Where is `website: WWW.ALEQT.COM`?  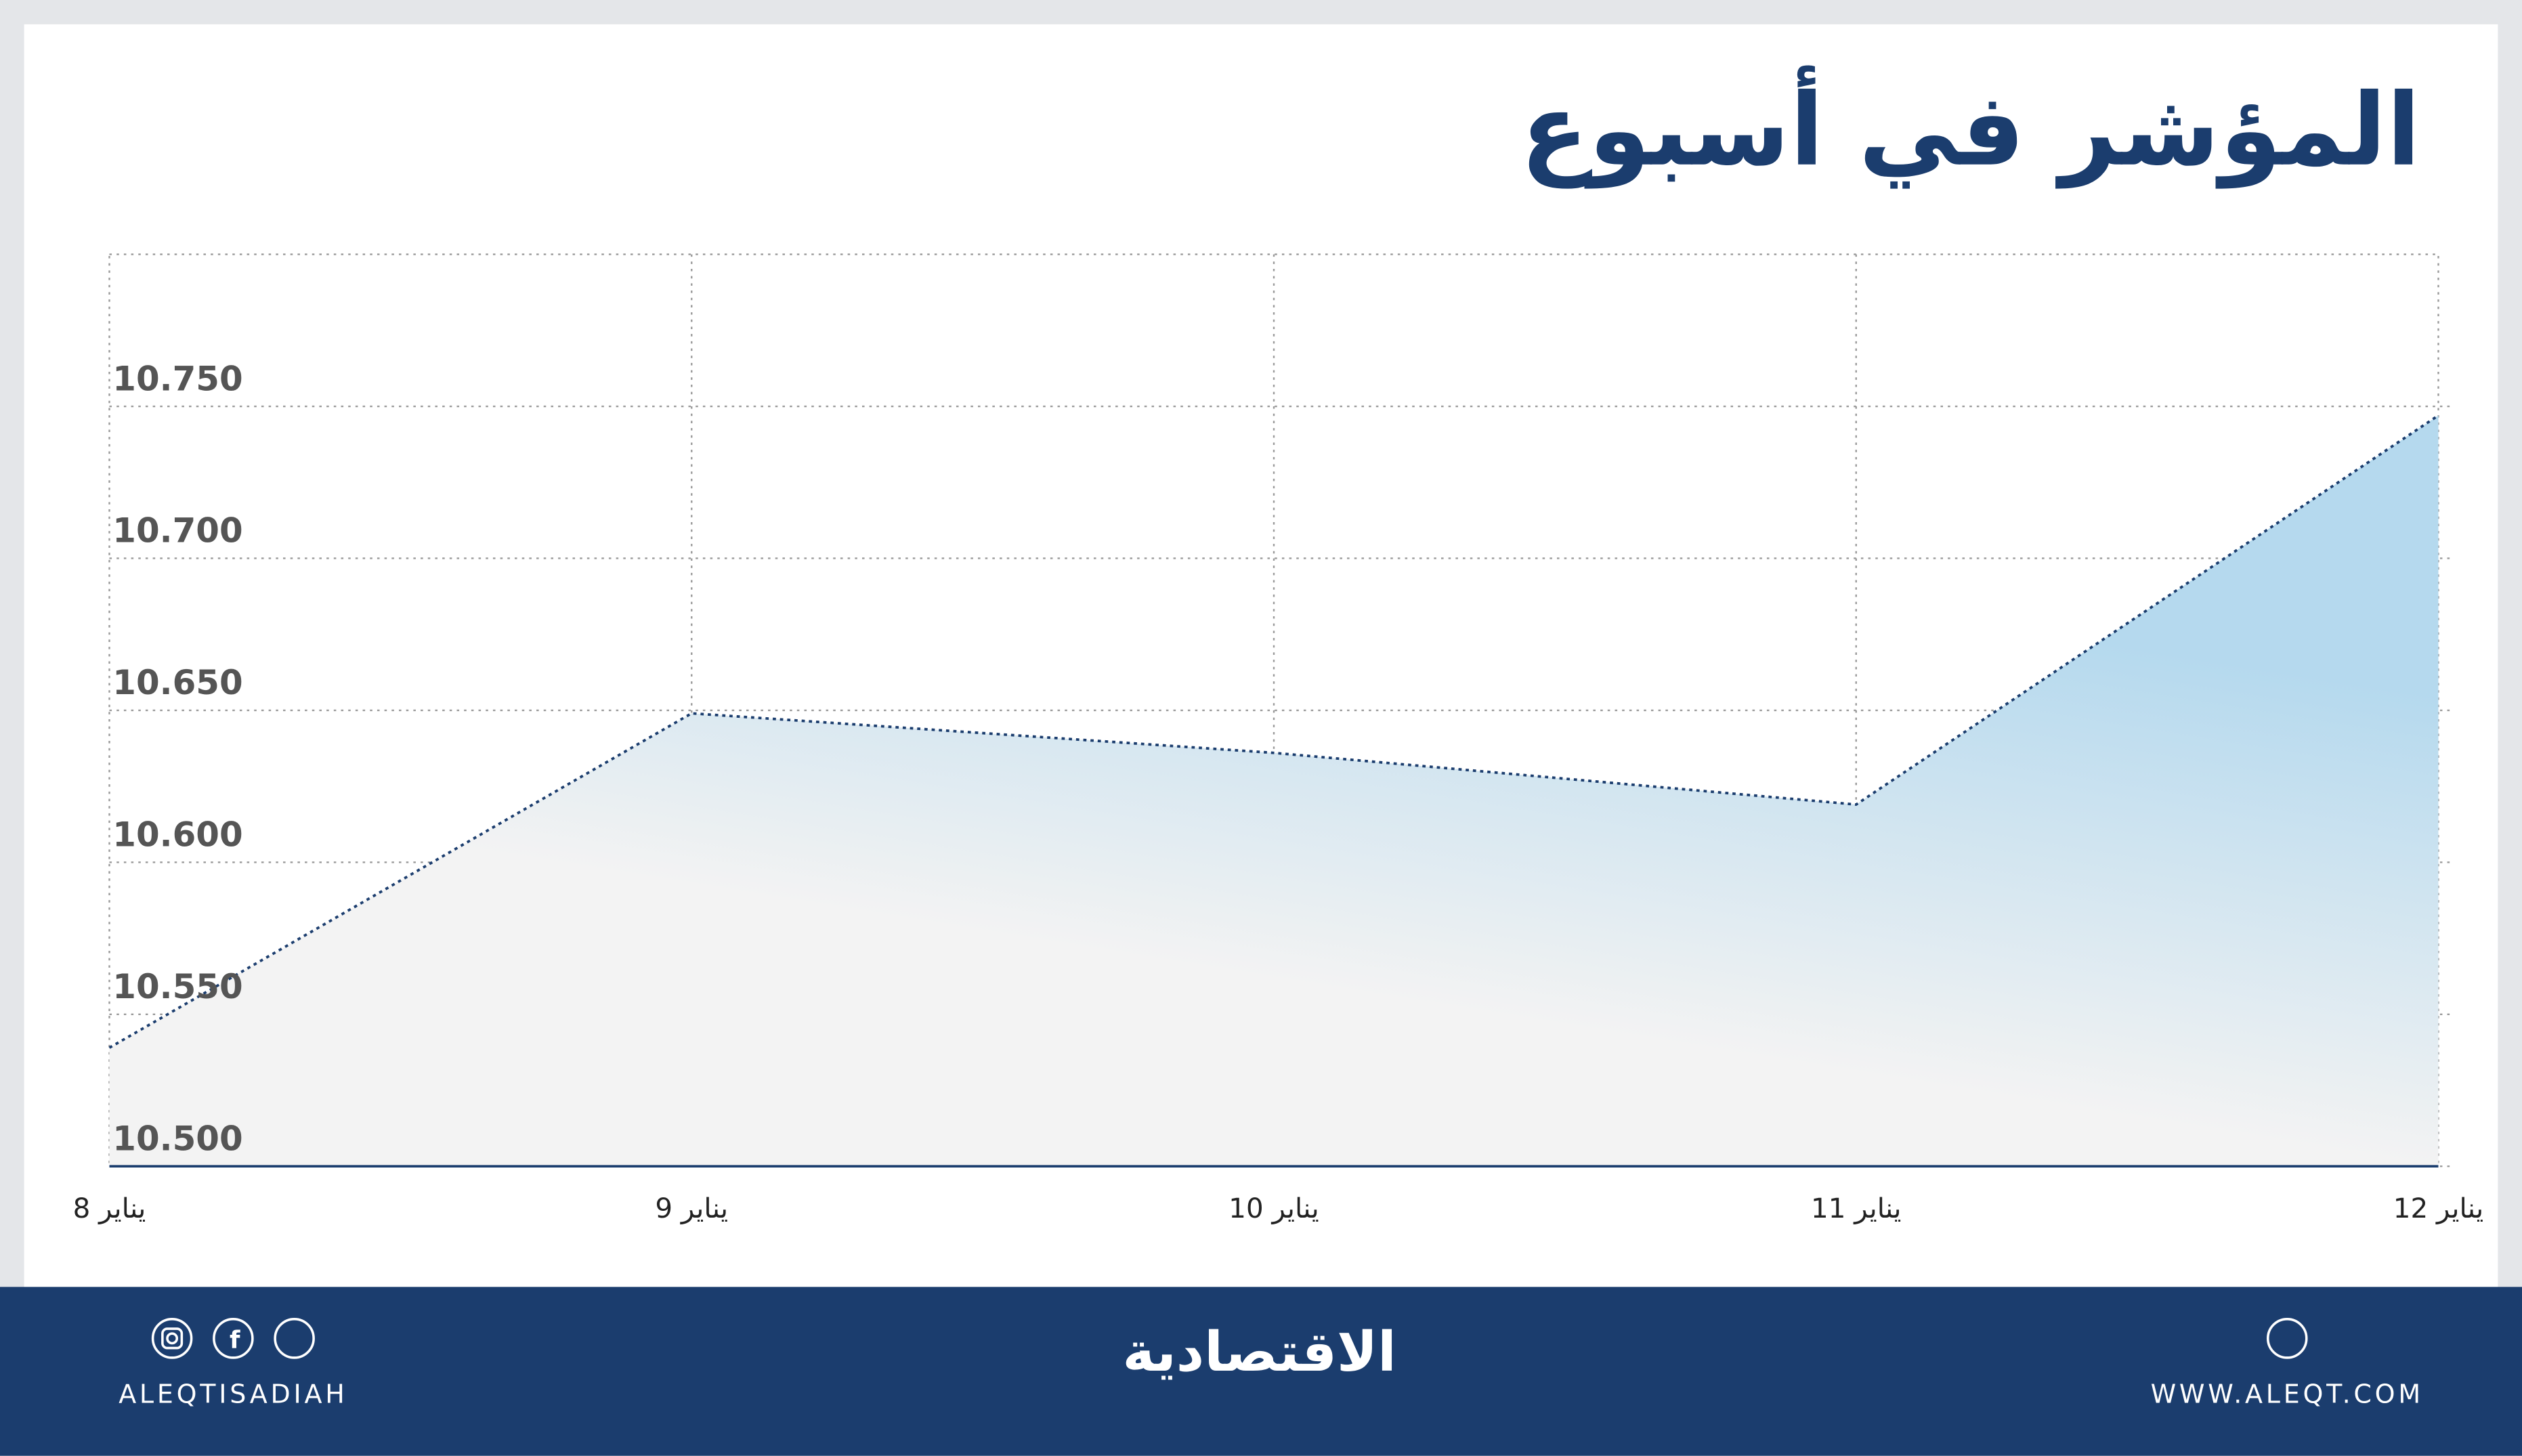 website: WWW.ALEQT.COM is located at coordinates (2287, 1394).